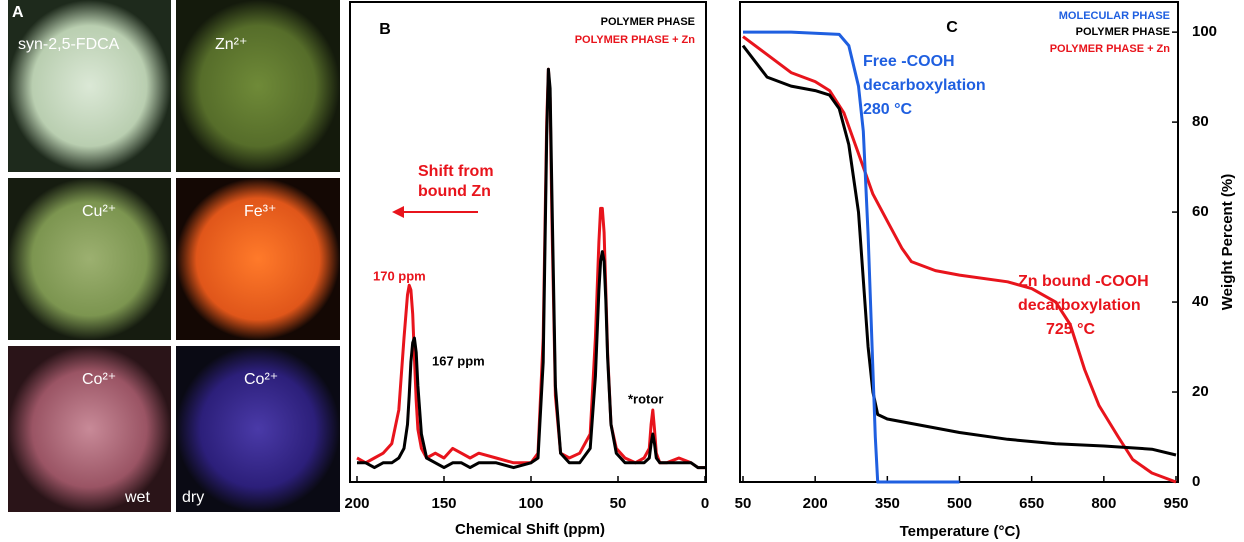 The width and height of the screenshot is (1244, 542). I want to click on x-tick-label: 800, so click(1103, 503).